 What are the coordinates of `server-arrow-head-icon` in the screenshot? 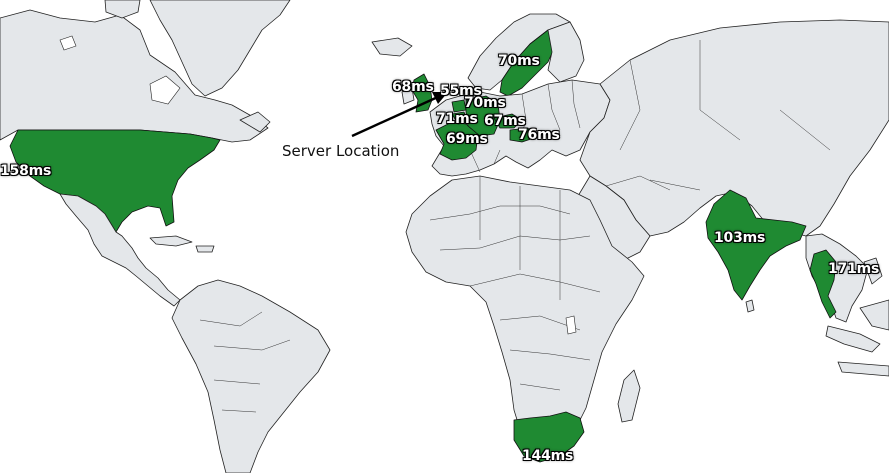 It's located at (440, 98).